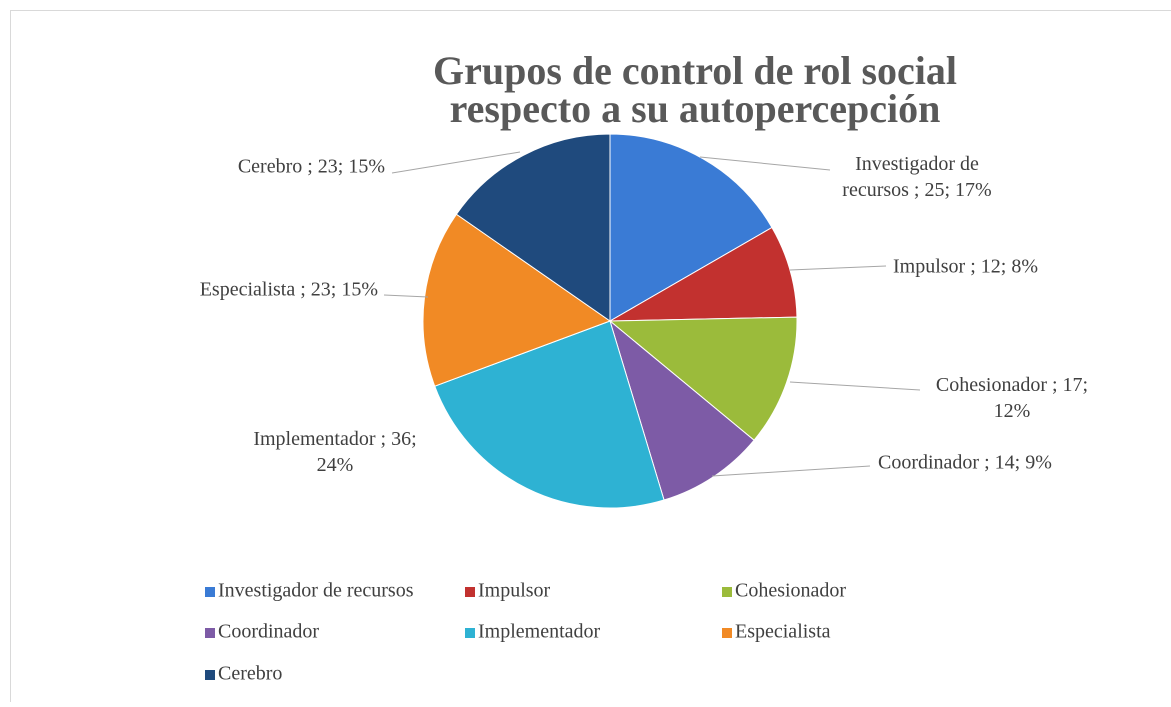  What do you see at coordinates (965, 267) in the screenshot?
I see `data-label: Impulsor ; 12; 8%` at bounding box center [965, 267].